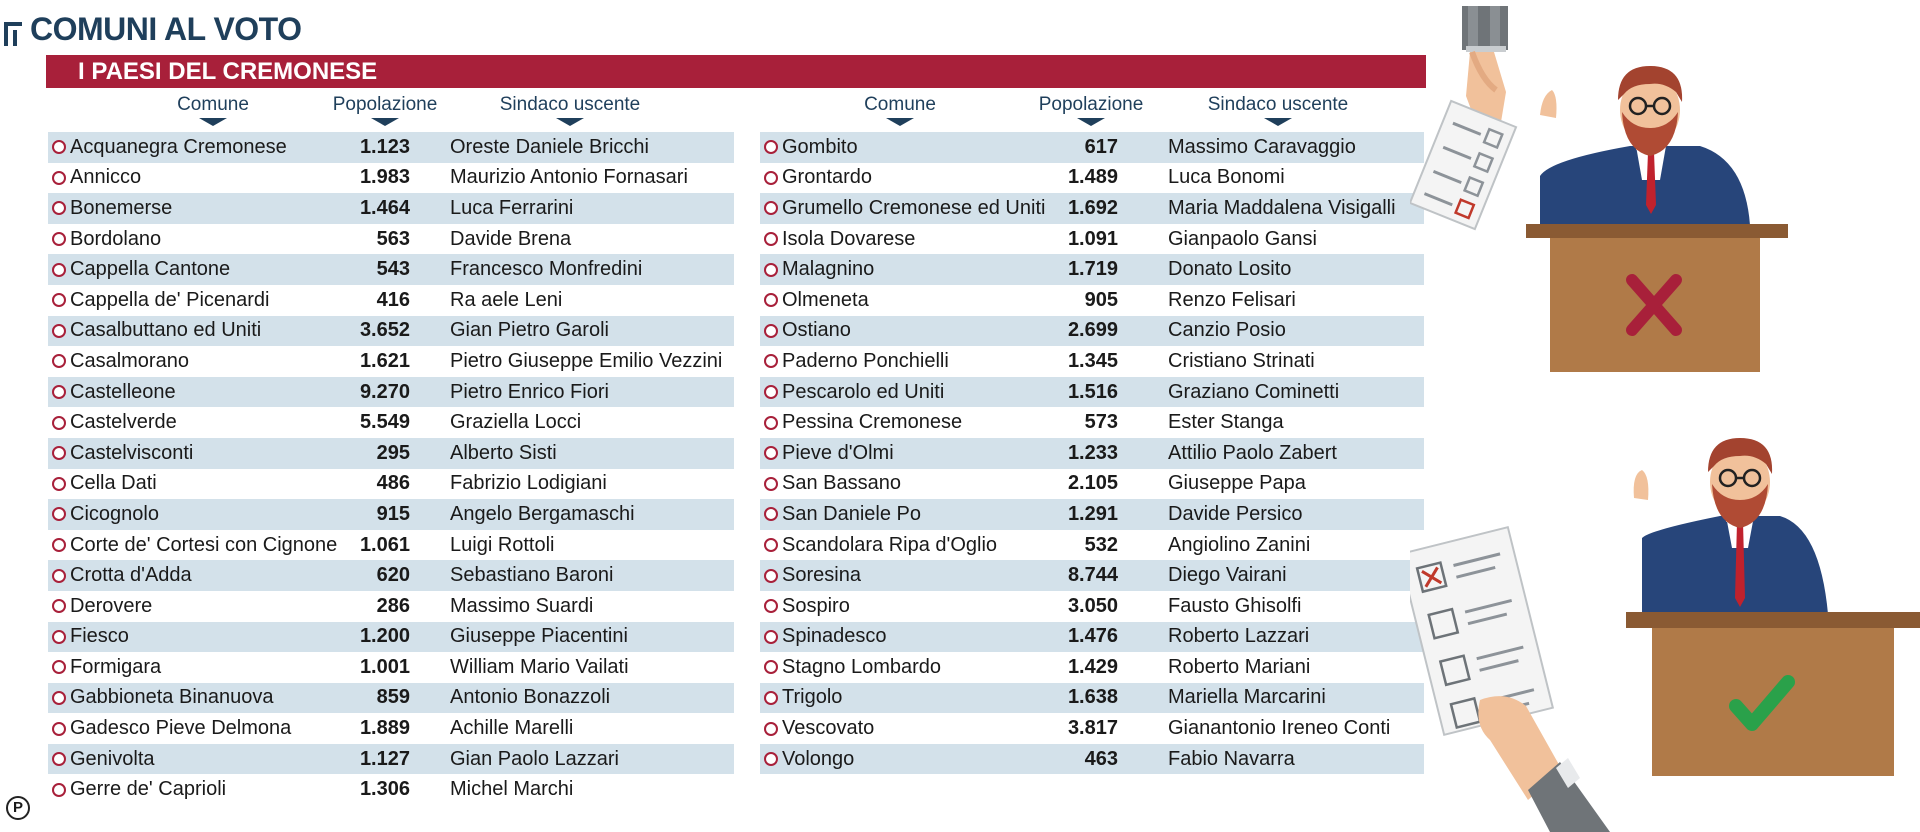  Describe the element at coordinates (1232, 299) in the screenshot. I see `cell-sindaco: Renzo Felisari` at that location.